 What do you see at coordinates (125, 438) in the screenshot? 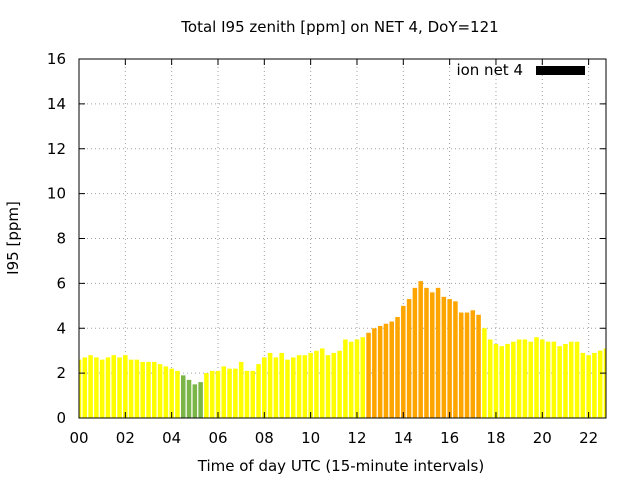
I see `x-tick-label: 02` at bounding box center [125, 438].